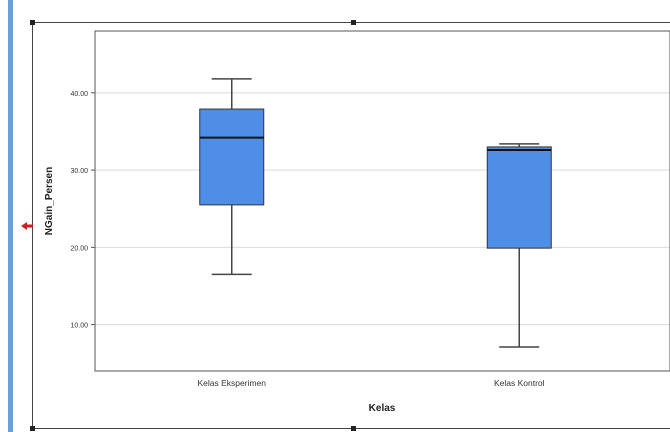  What do you see at coordinates (370, 383) in the screenshot?
I see `x-axis-ticks: Kelas Eksperimen Kelas Kontrol` at bounding box center [370, 383].